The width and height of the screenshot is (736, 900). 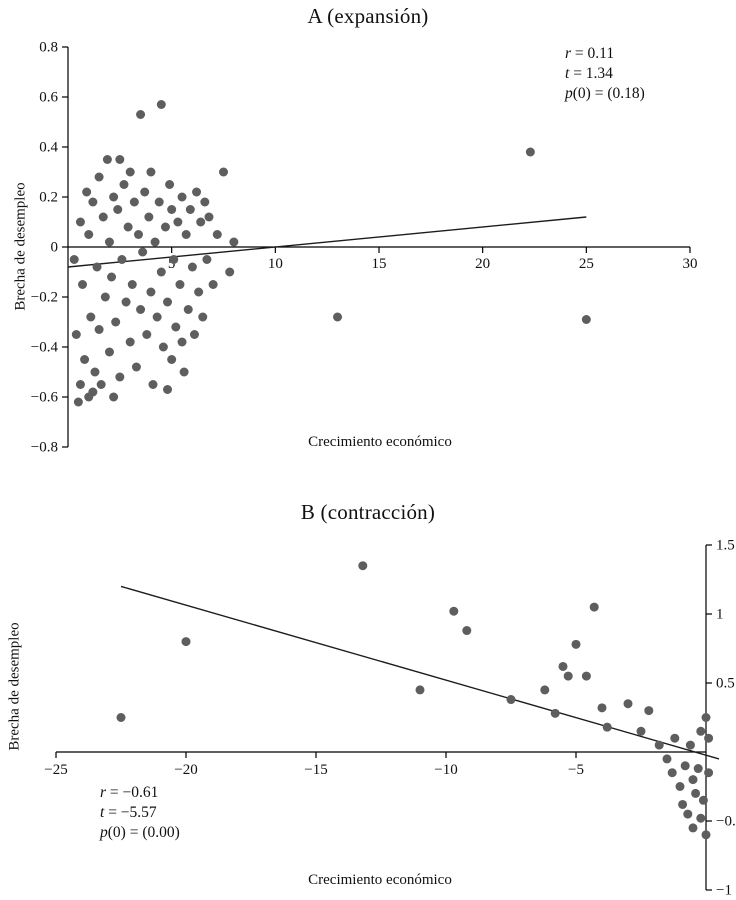 I want to click on y-tick-label: −0.5, so click(x=726, y=822).